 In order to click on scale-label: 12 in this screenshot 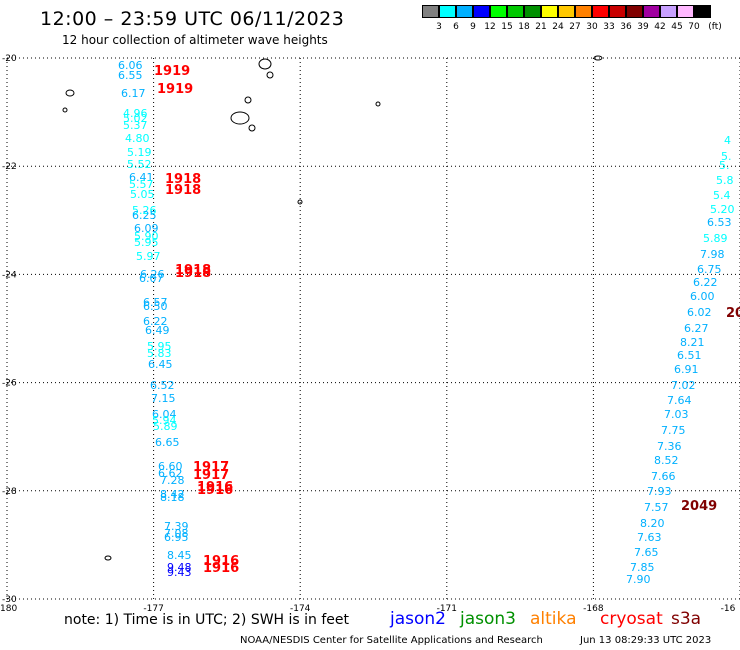, I will do `click(490, 27)`.